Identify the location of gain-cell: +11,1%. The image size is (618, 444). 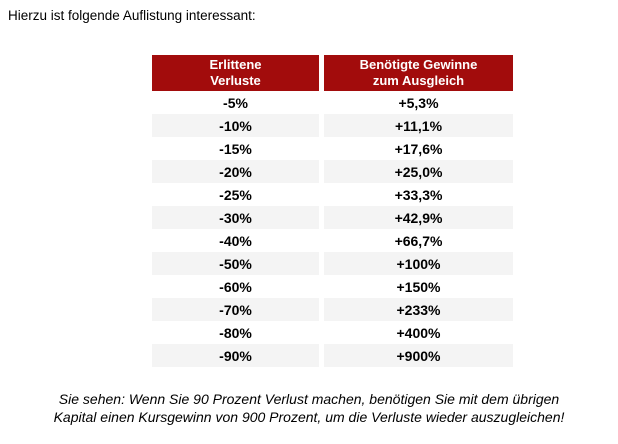
(418, 125).